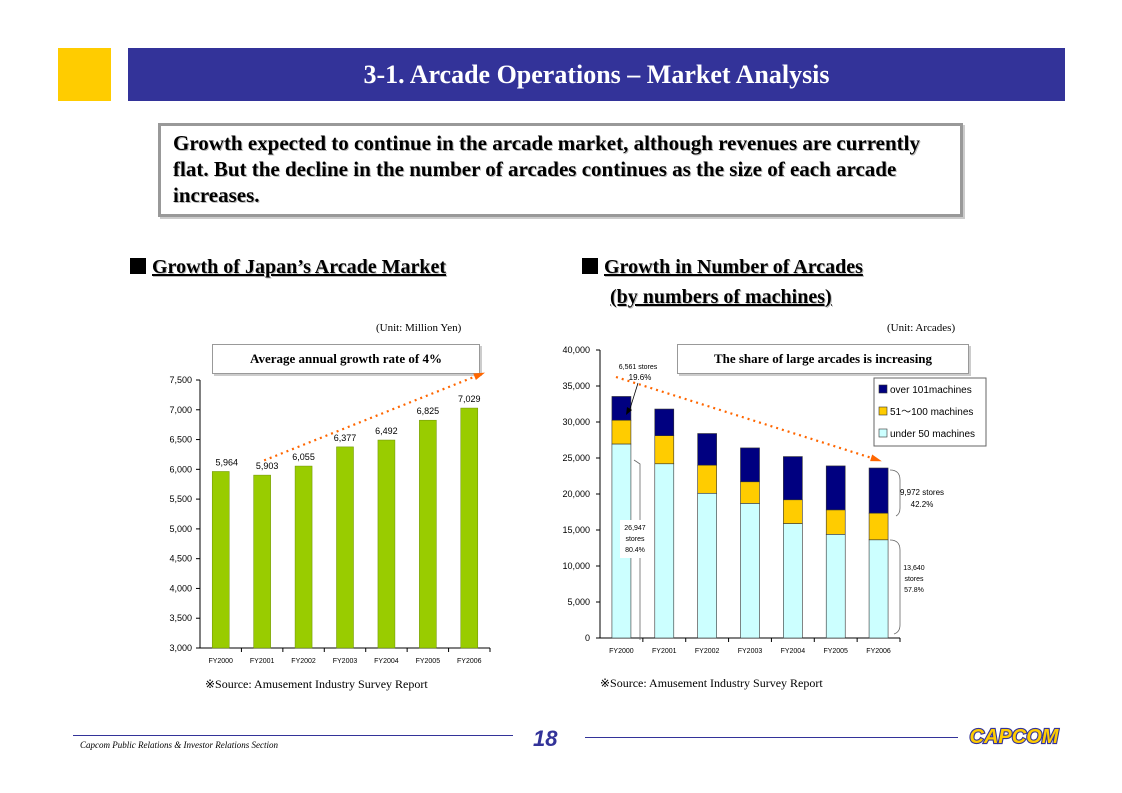 The width and height of the screenshot is (1122, 793). I want to click on right-section-heading: Growth in Number of Arcades, so click(722, 267).